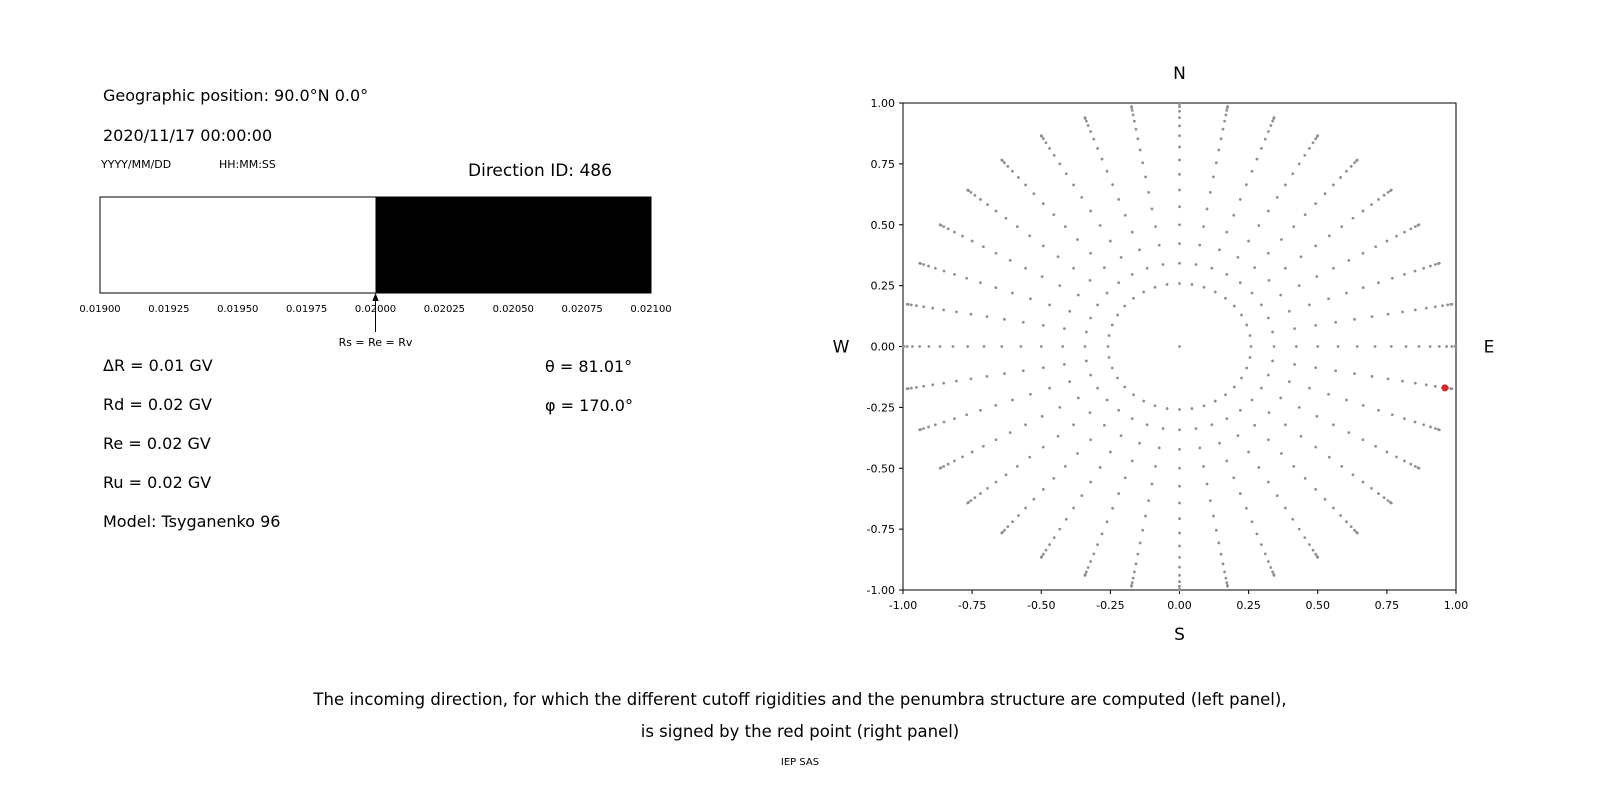 This screenshot has width=1600, height=800. I want to click on y-tick-label: 0.50, so click(883, 225).